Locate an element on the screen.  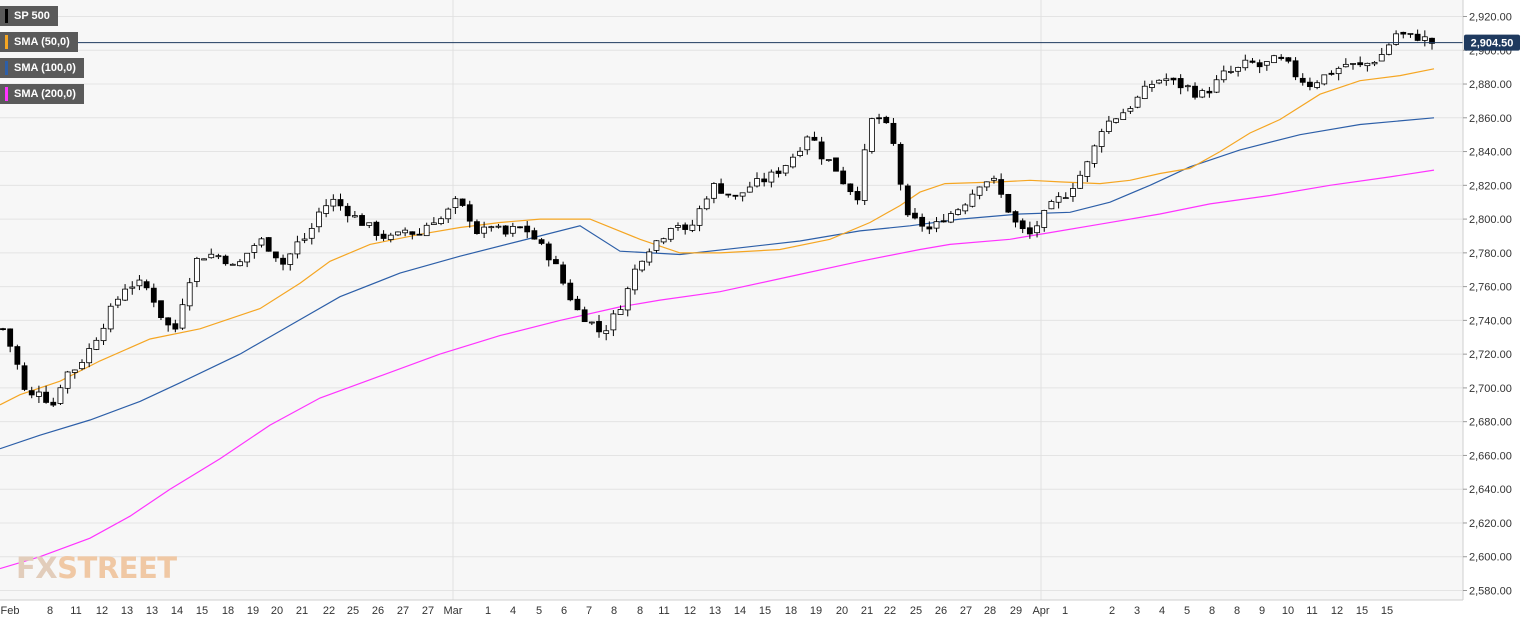
x-tick-label: 27 is located at coordinates (966, 611).